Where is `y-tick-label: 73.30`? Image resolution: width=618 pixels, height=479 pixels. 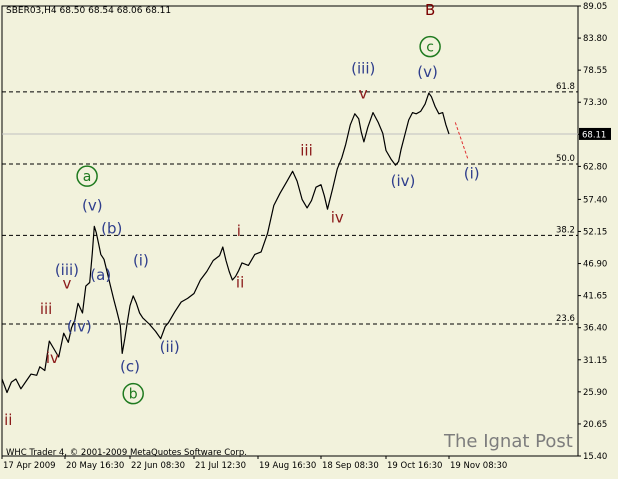
y-tick-label: 73.30 is located at coordinates (595, 103).